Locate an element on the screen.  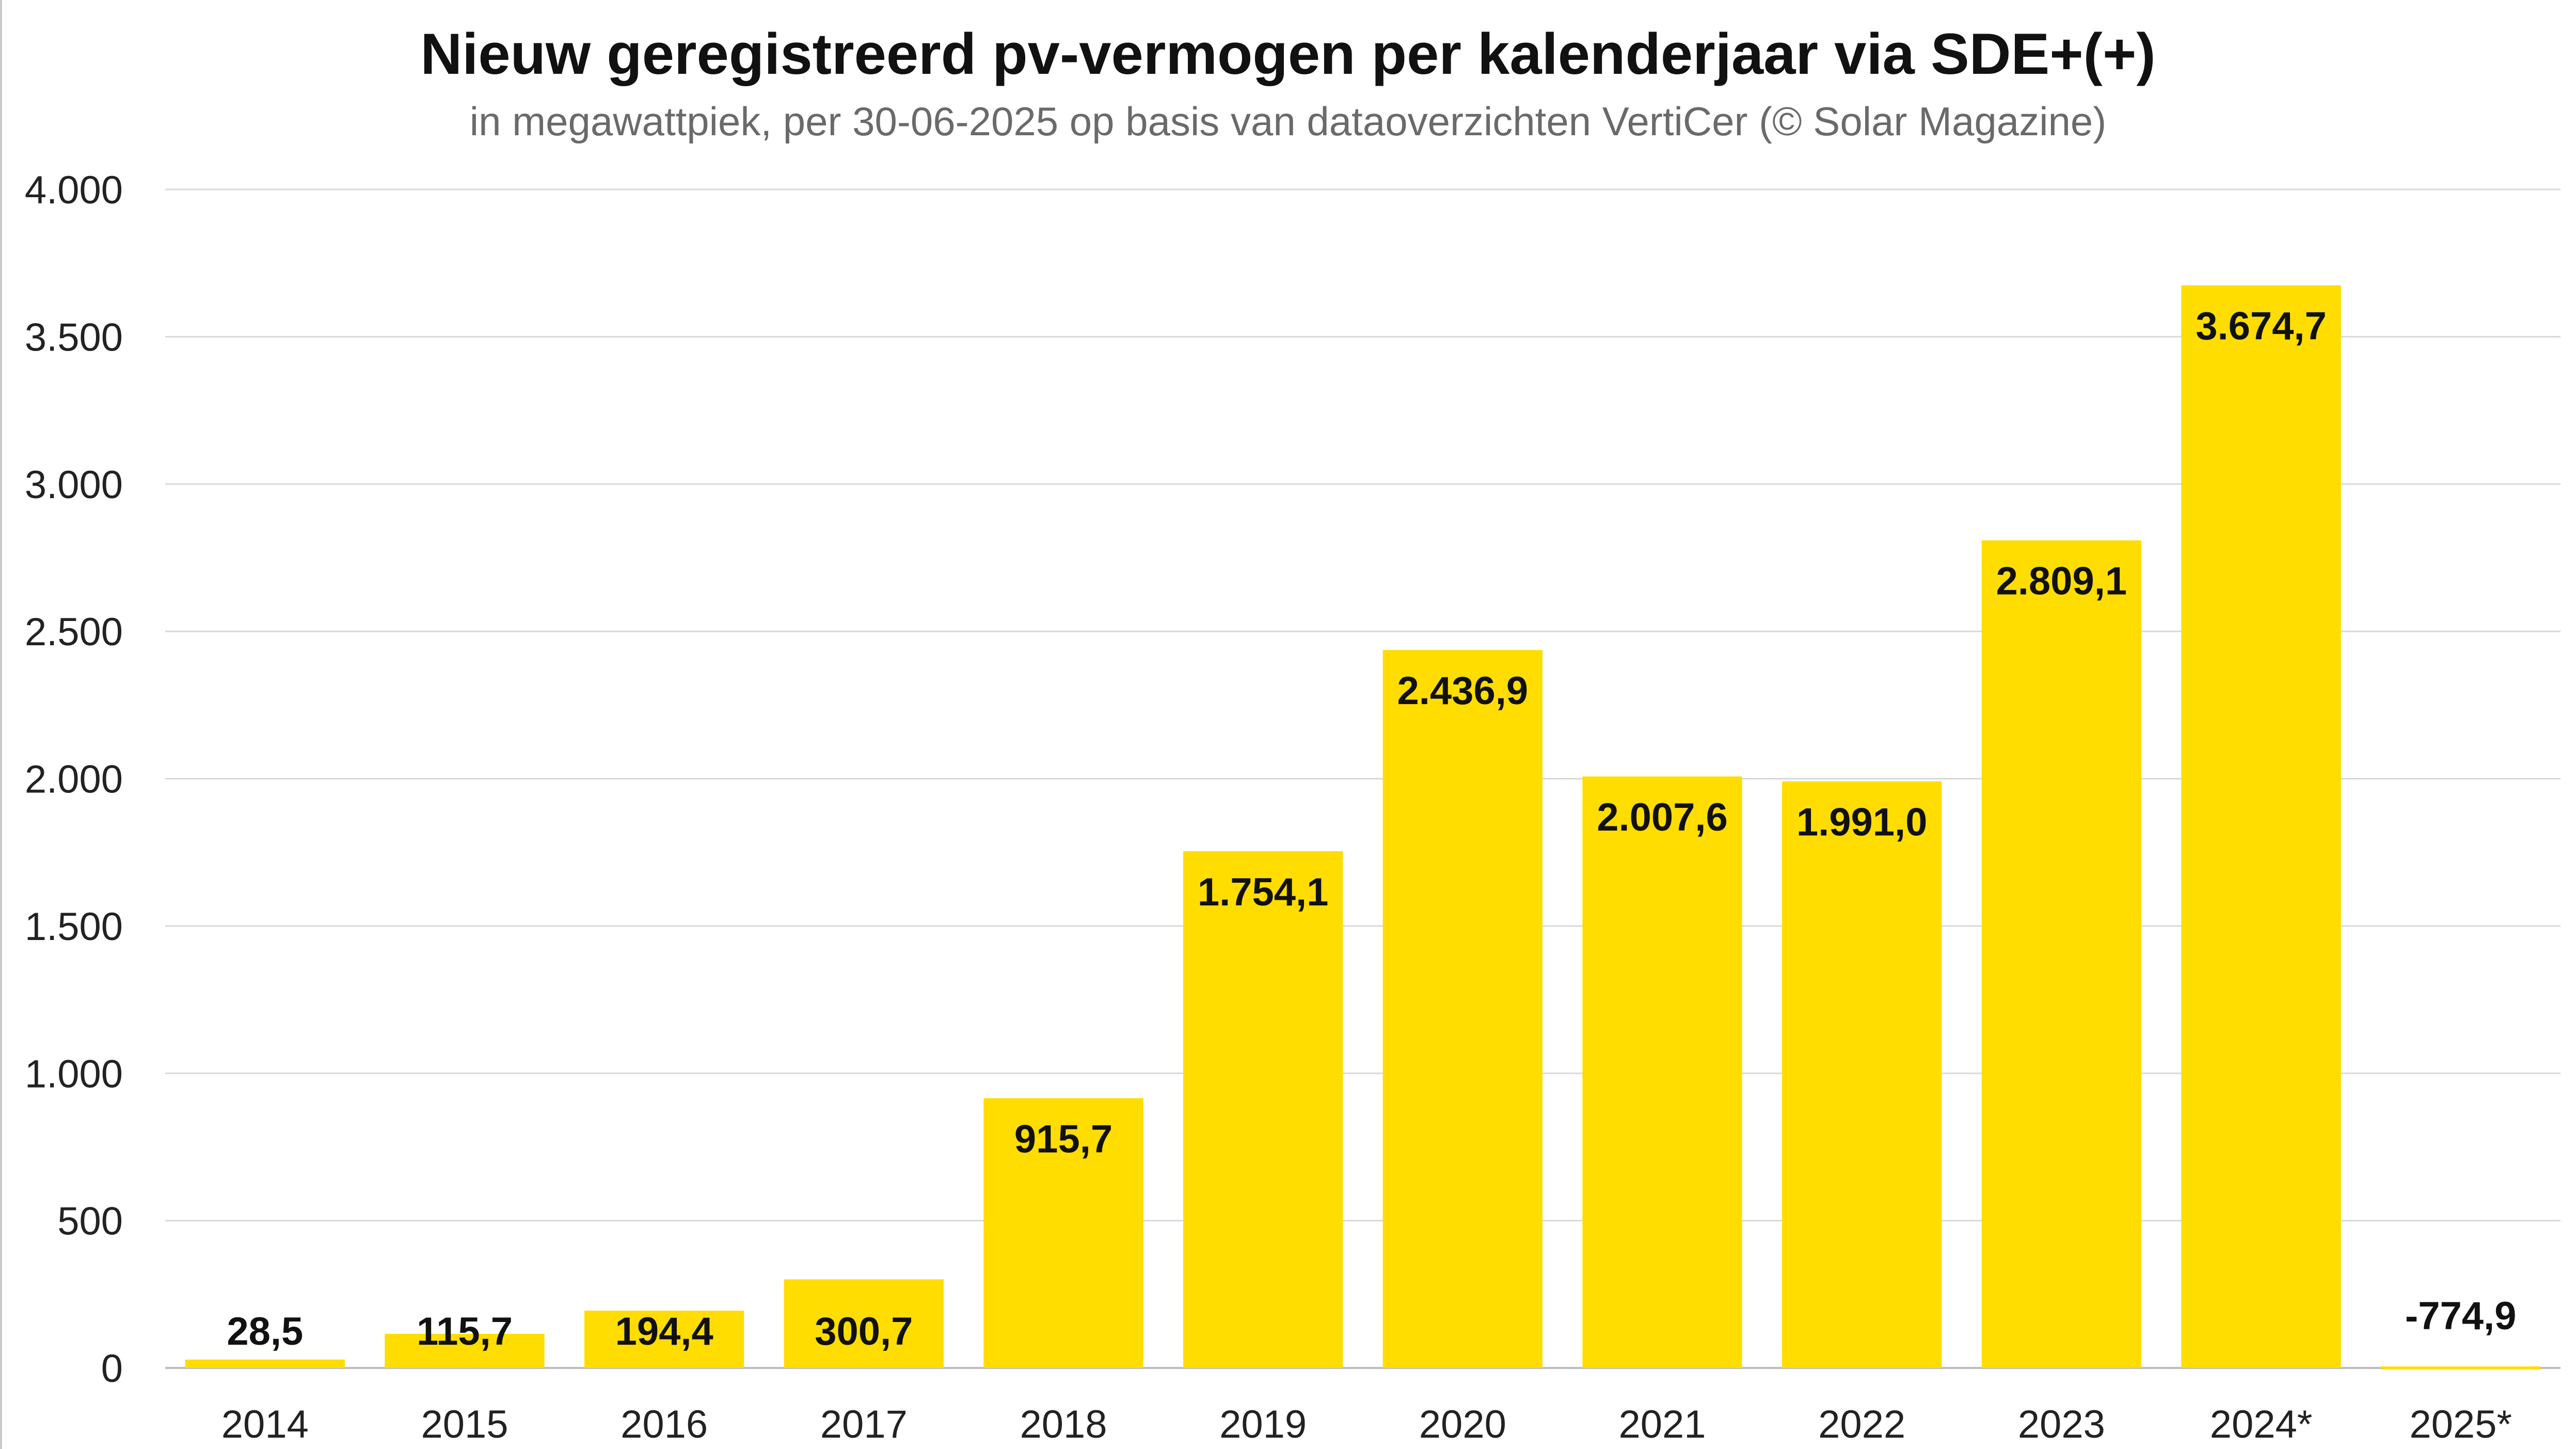
data-label: 2.436,9 is located at coordinates (1463, 691).